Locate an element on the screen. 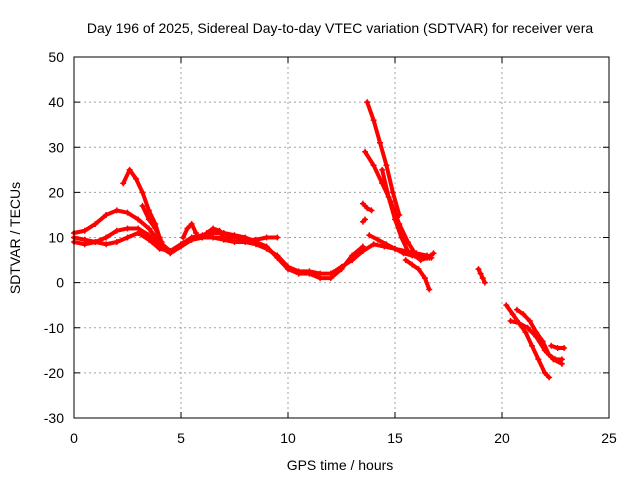  series-track-e is located at coordinates (152, 224).